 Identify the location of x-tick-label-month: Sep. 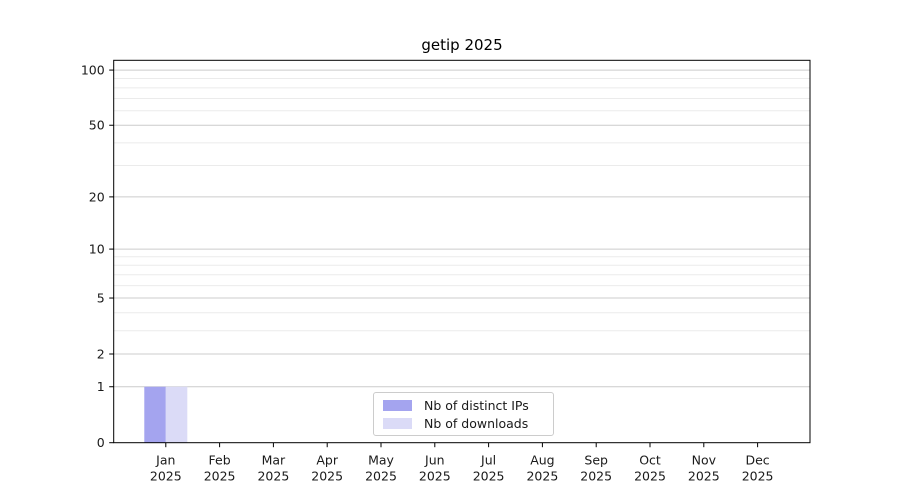
(596, 460).